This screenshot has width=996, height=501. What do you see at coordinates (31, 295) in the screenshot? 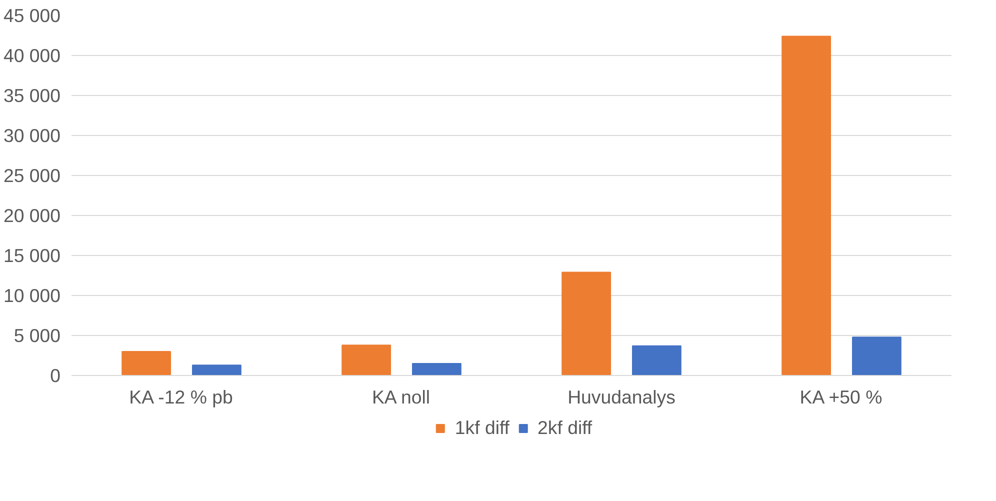
I see `y-tick-label: 10 000` at bounding box center [31, 295].